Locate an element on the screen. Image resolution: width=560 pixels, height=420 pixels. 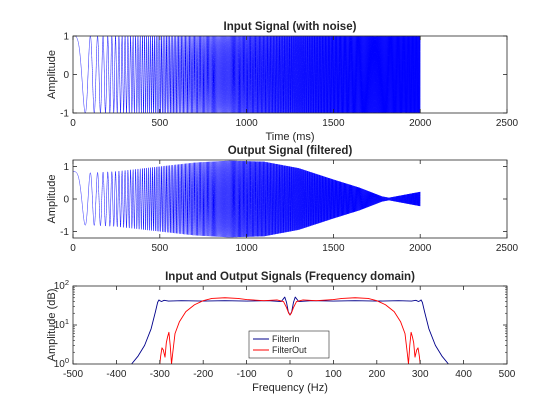
chart-title: Input Signal (with noise) is located at coordinates (290, 27).